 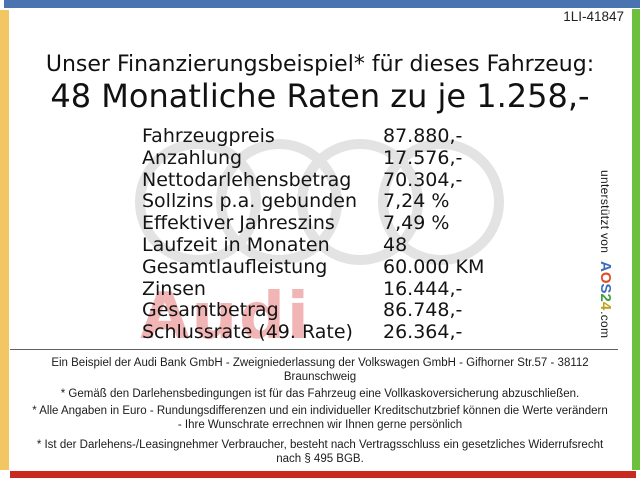 What do you see at coordinates (238, 223) in the screenshot?
I see `row-label: Effektiver Jahreszins` at bounding box center [238, 223].